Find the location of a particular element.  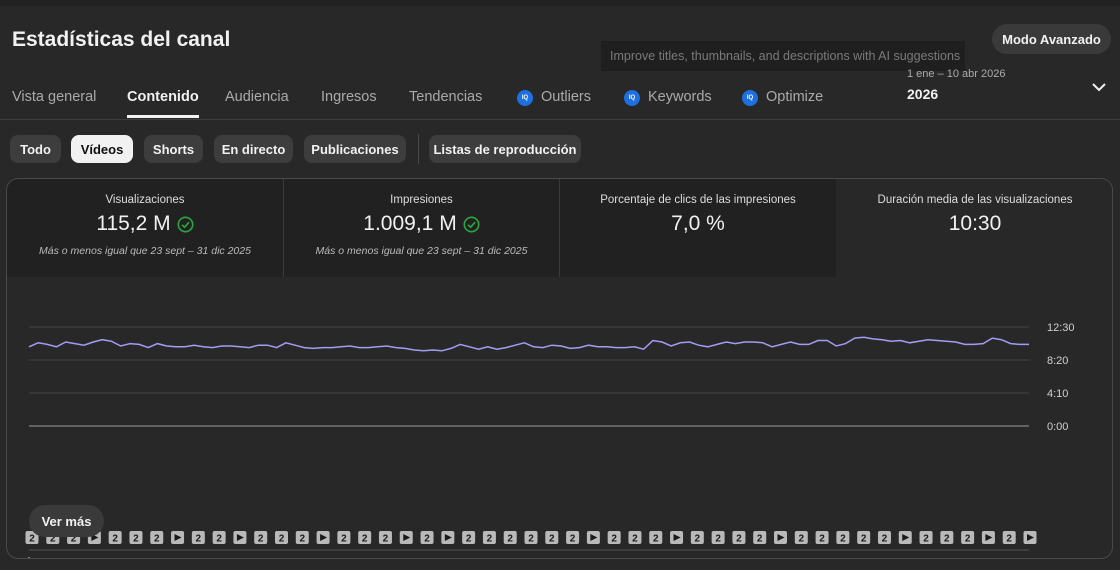

tab-vista-general: Vista general is located at coordinates (54, 99).